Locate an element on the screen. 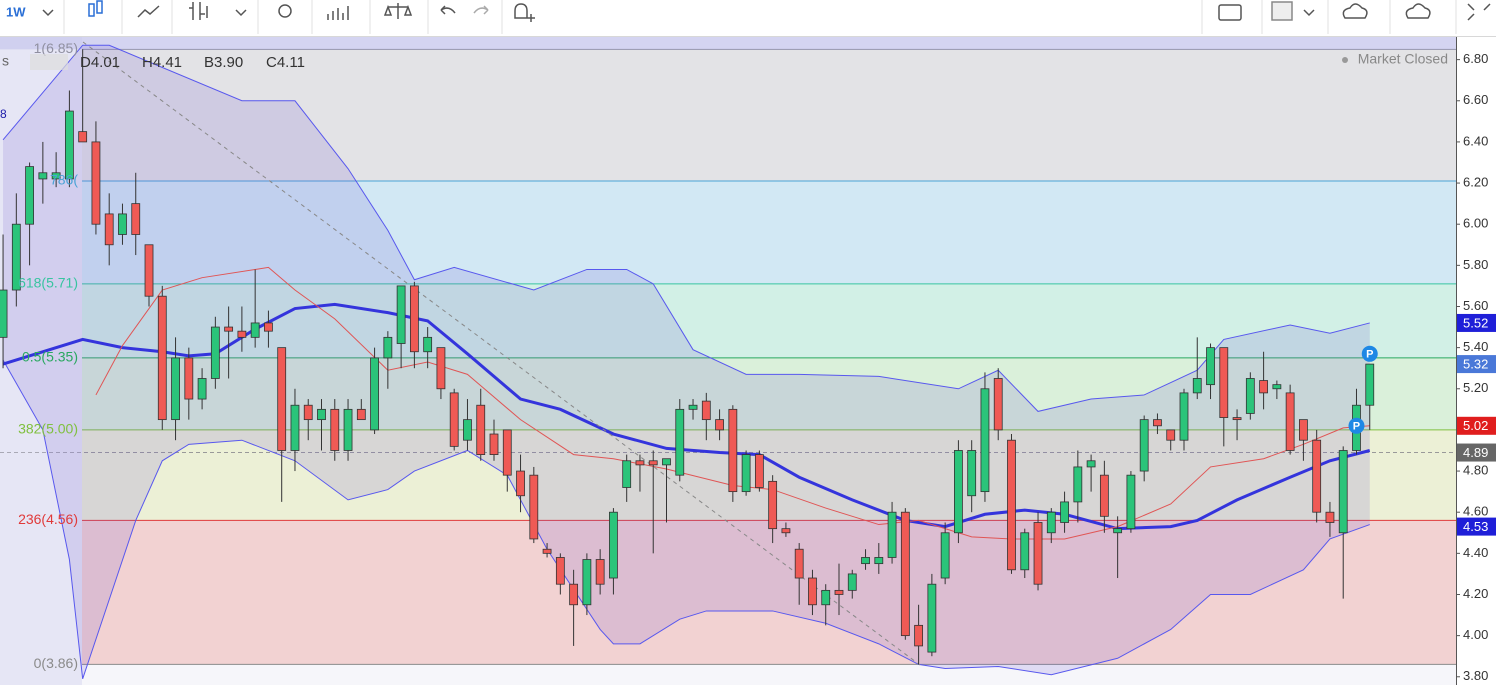  y-tick-label: 4.40 is located at coordinates (1475, 552).